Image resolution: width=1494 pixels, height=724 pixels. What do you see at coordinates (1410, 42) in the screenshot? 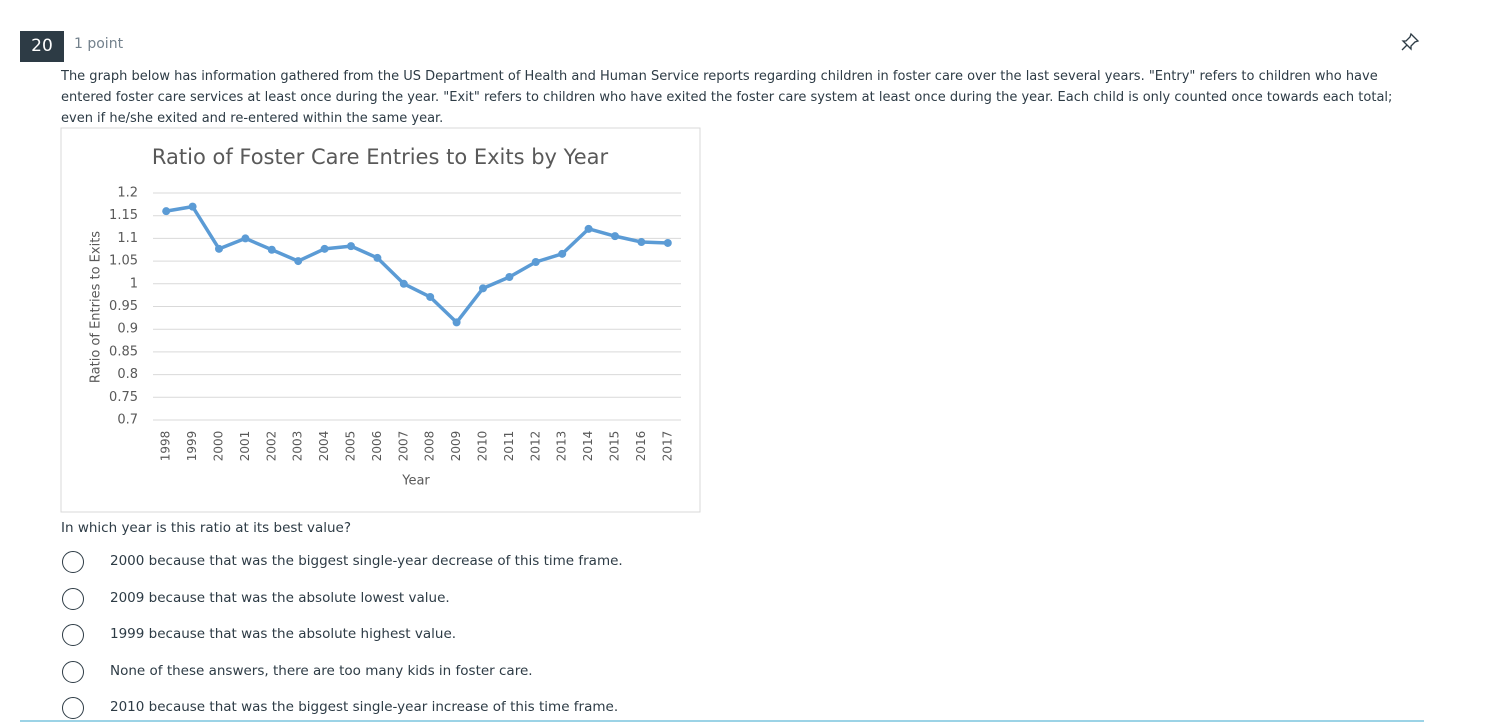
I see `pin-icon` at bounding box center [1410, 42].